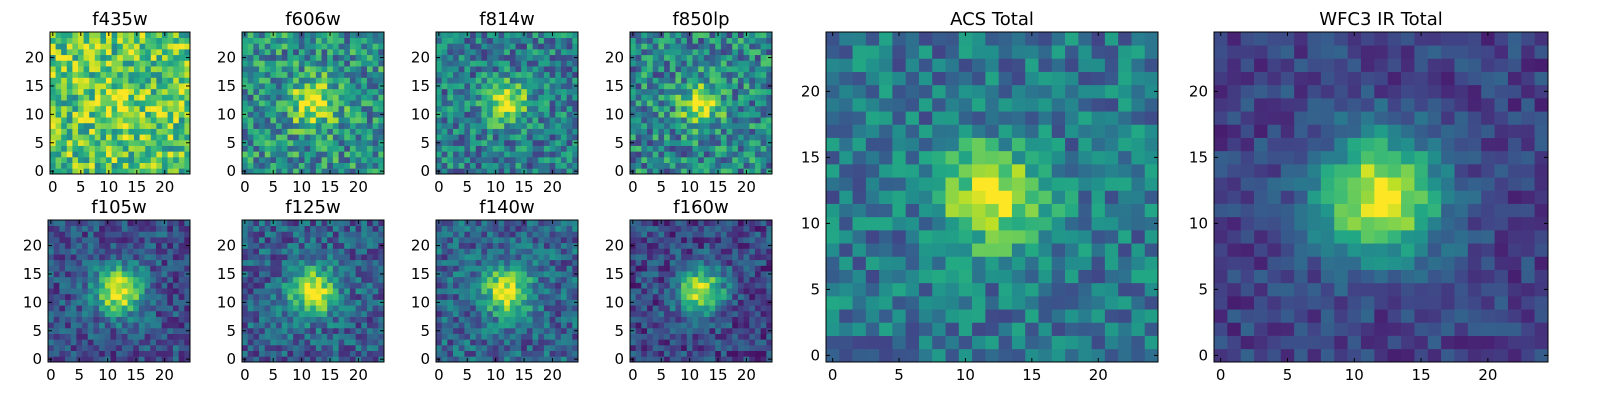  Describe the element at coordinates (523, 375) in the screenshot. I see `x-tick-label: 15` at that location.